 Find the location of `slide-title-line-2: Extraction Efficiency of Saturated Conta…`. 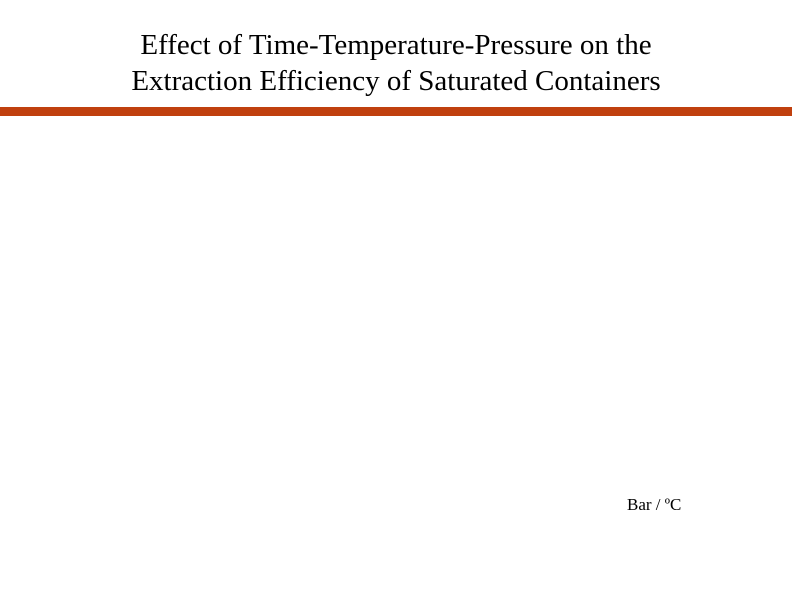

slide-title-line-2: Extraction Efficiency of Saturated Conta… is located at coordinates (396, 81).